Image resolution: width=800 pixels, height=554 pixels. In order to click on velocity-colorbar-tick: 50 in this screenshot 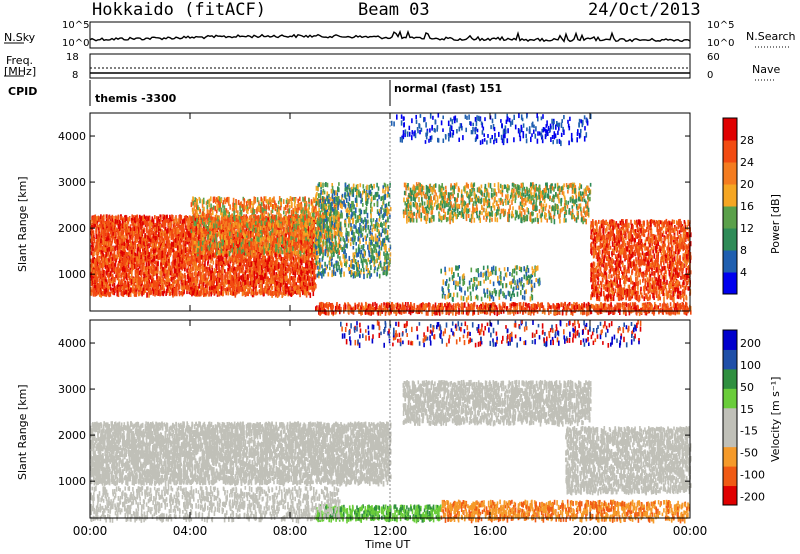, I will do `click(747, 387)`.